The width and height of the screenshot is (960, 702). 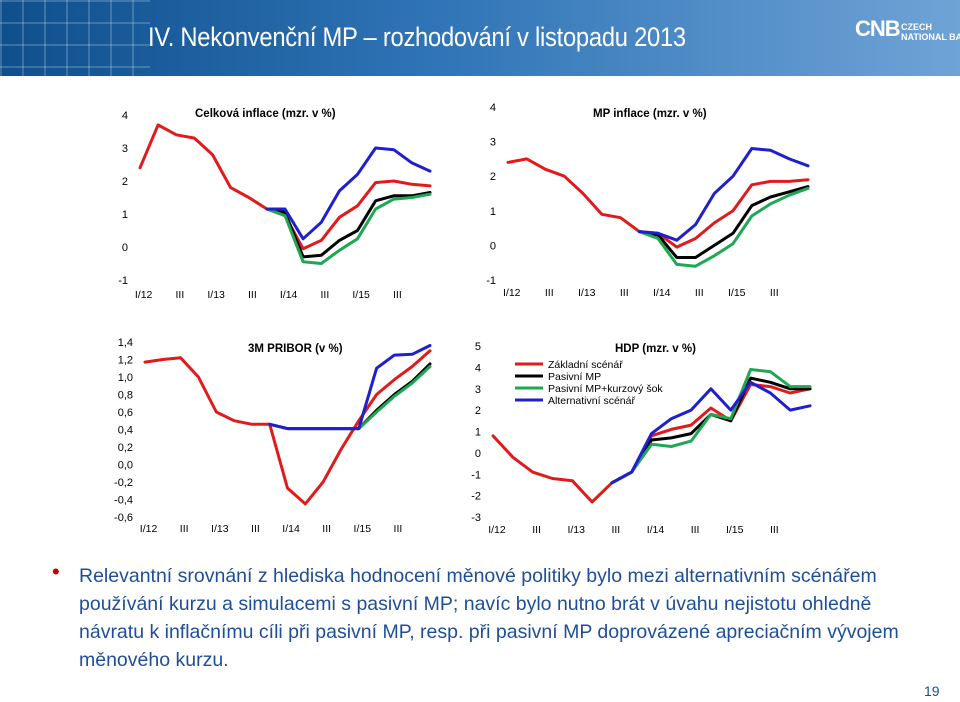 I want to click on chart-title: Celková inflace (mzr. v %), so click(x=265, y=114).